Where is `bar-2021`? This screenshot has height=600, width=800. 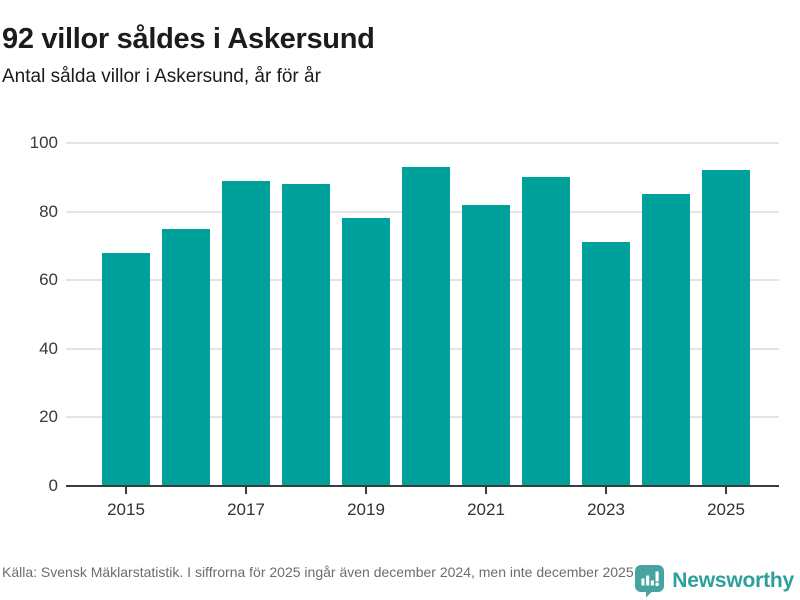 bar-2021 is located at coordinates (486, 344).